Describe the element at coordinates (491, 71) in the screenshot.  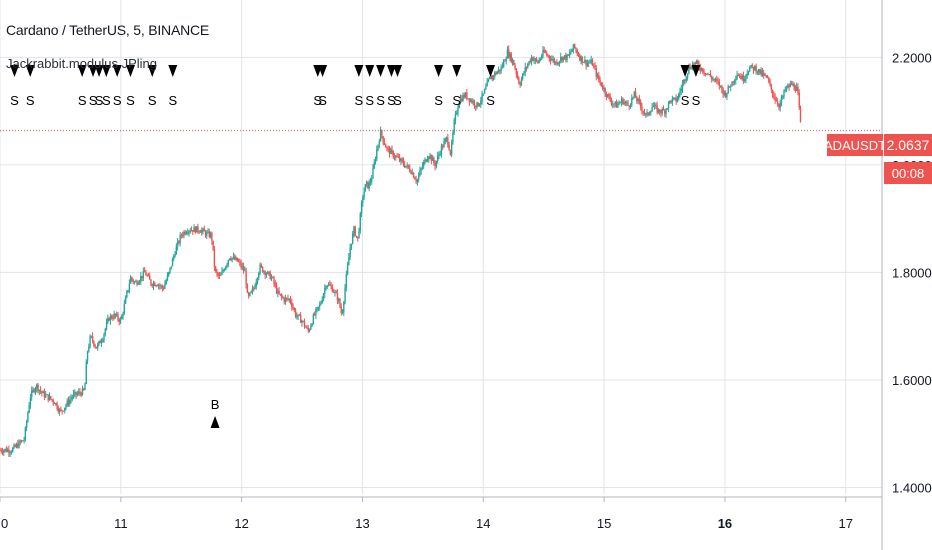
I see `sell-signal-marker` at that location.